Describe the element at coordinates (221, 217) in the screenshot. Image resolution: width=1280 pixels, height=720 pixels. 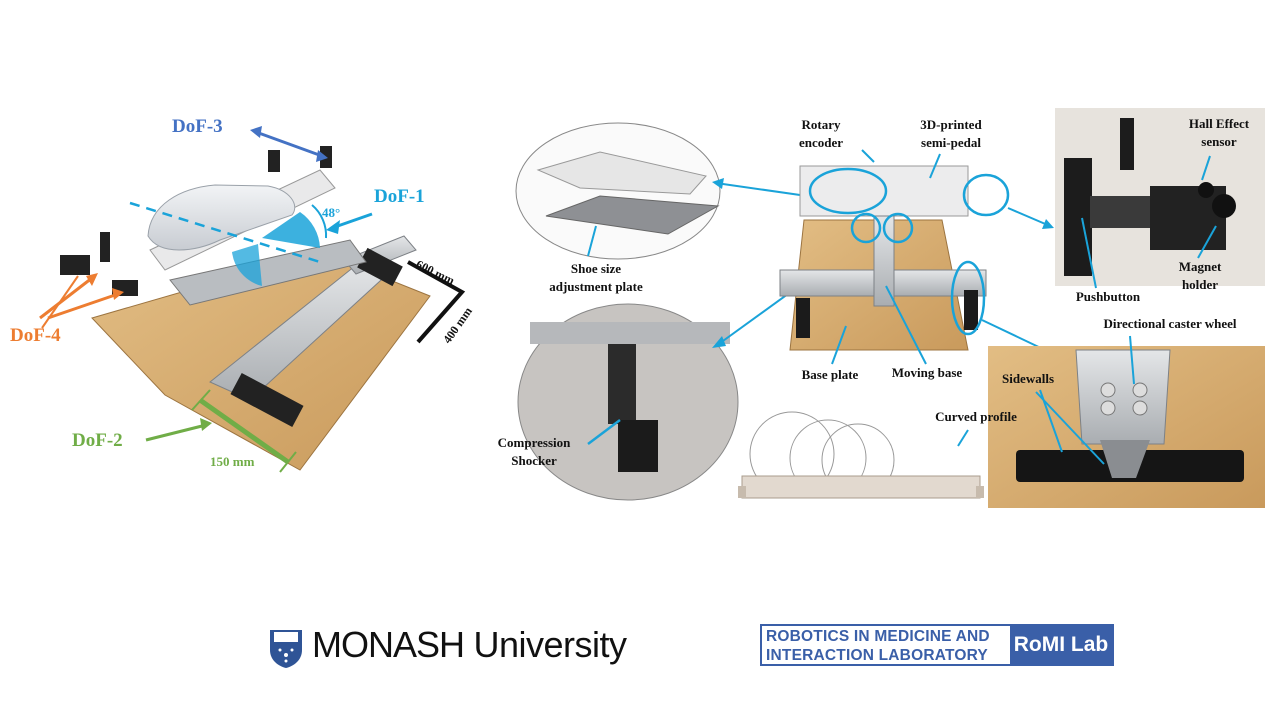
I see `left-shoe` at that location.